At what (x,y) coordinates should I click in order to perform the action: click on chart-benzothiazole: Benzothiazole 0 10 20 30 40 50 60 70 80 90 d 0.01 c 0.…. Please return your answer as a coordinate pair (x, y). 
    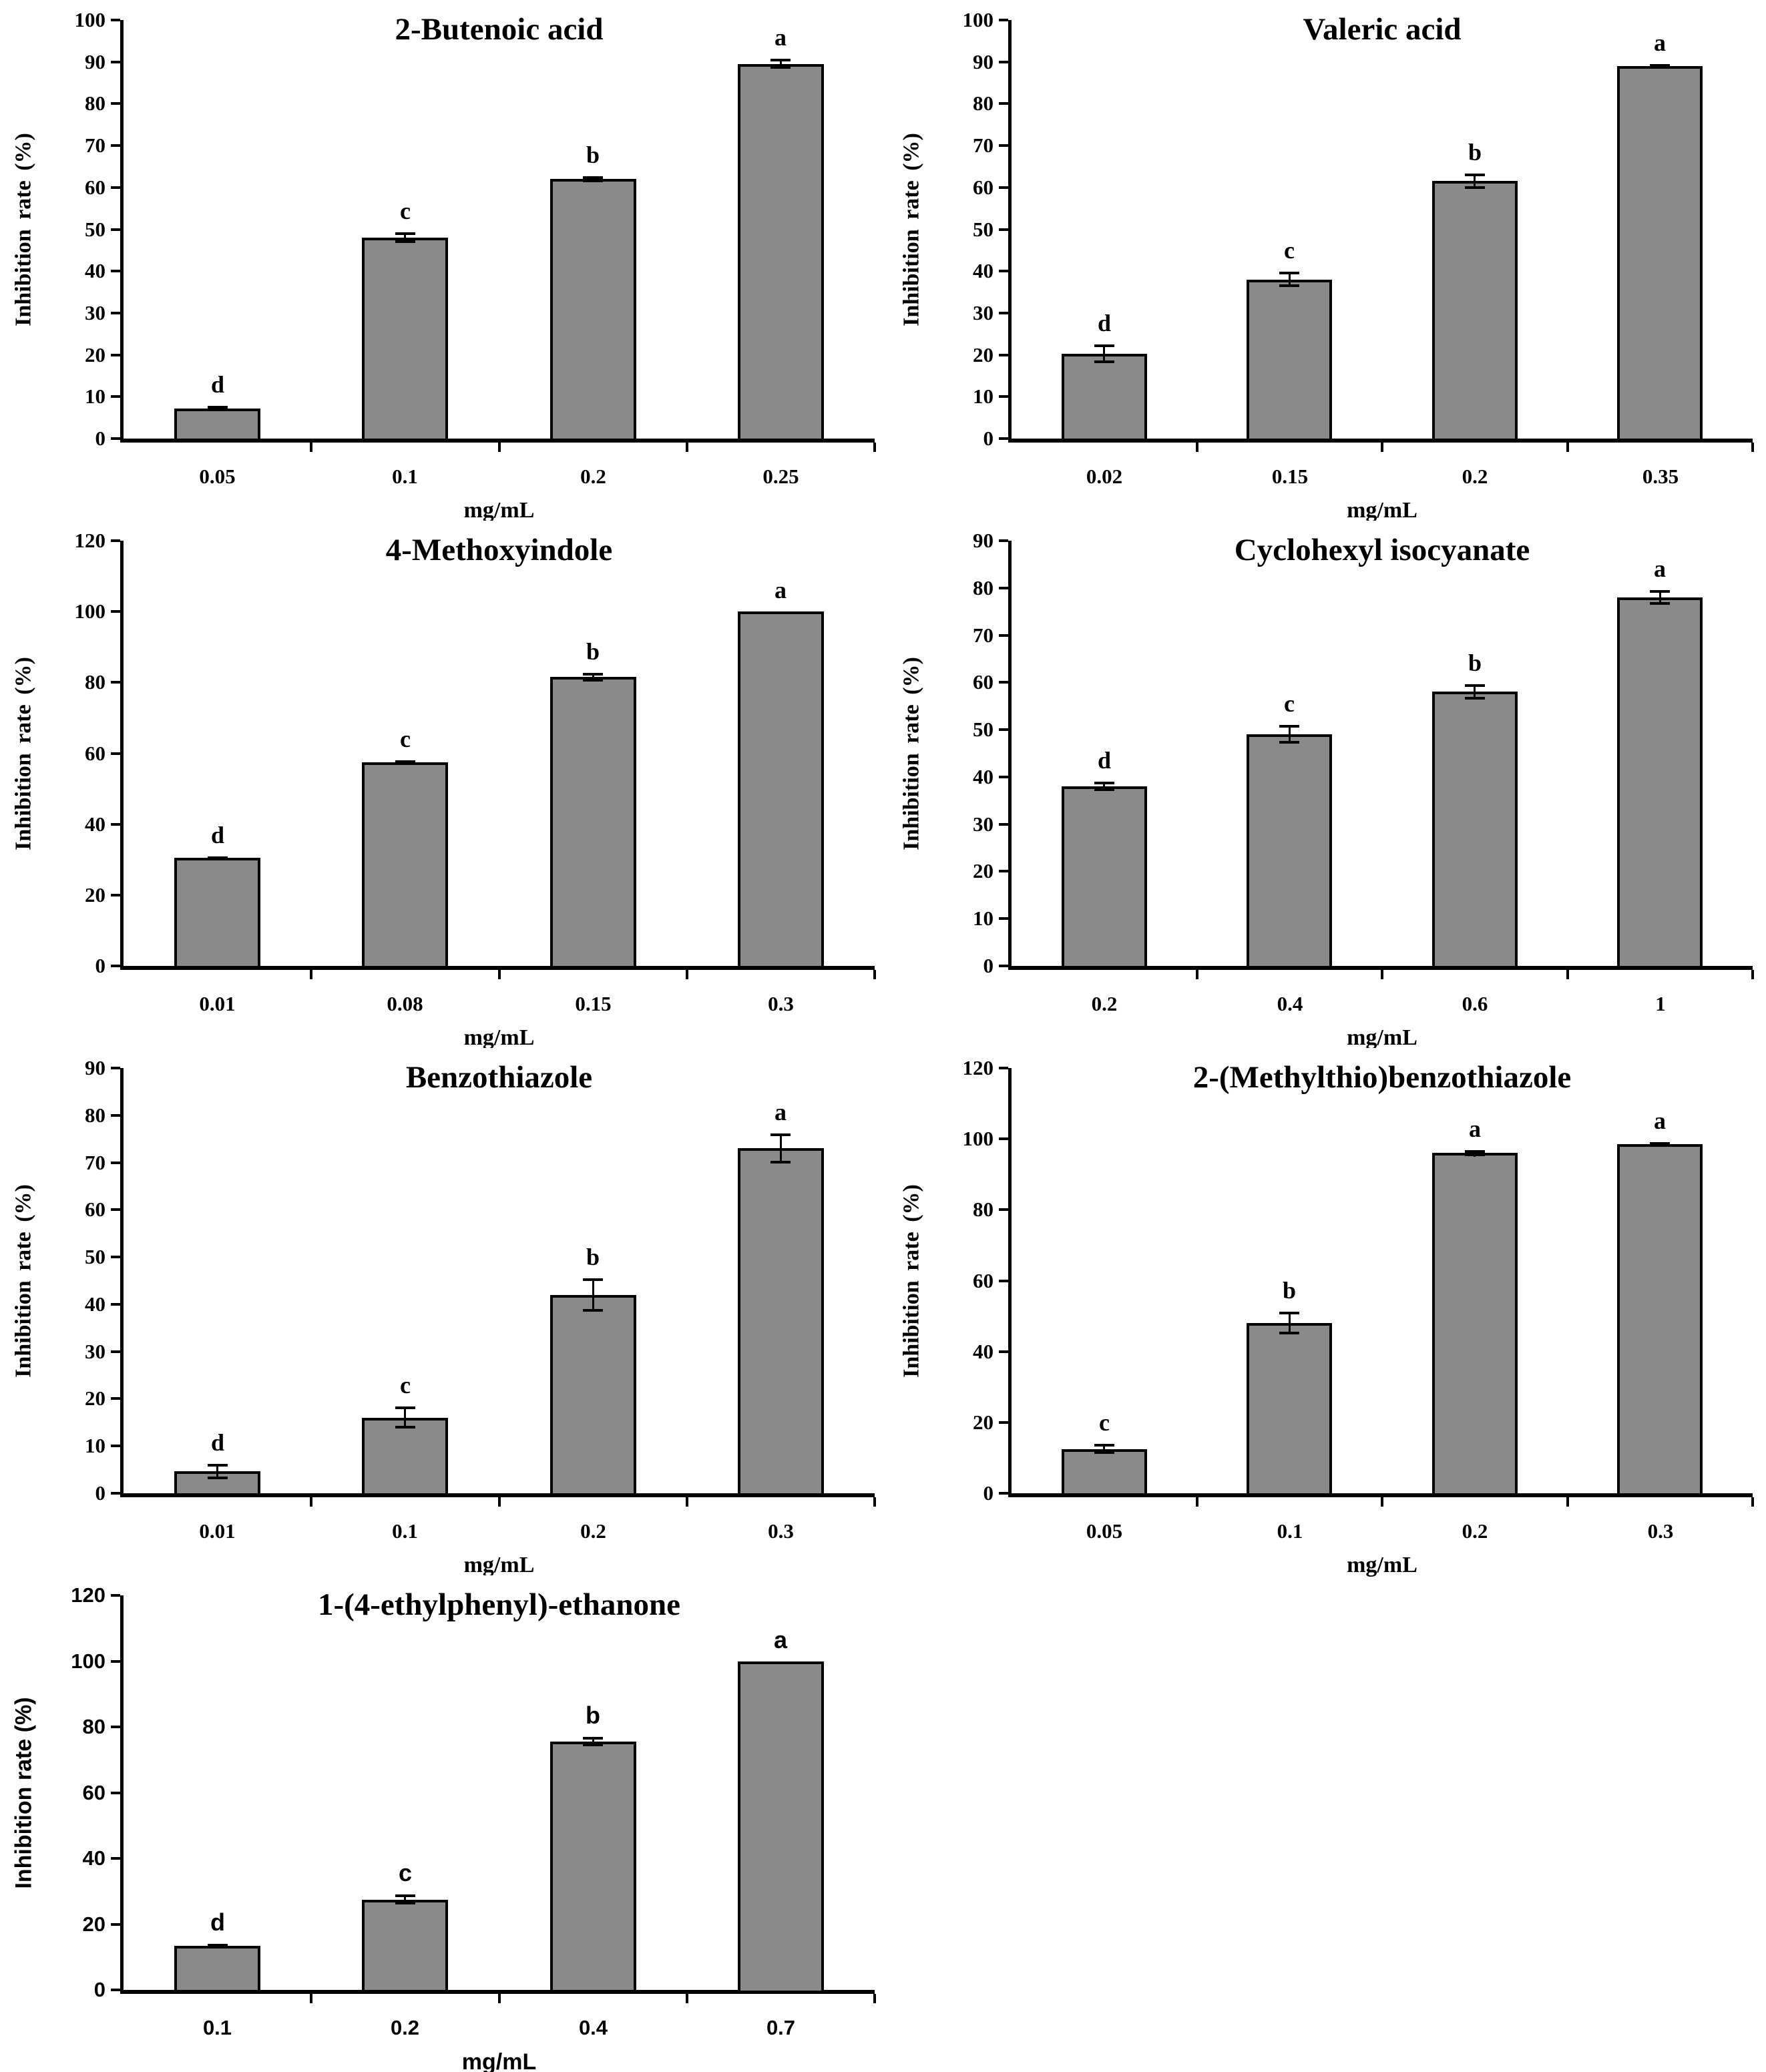
    Looking at the image, I should click on (444, 1312).